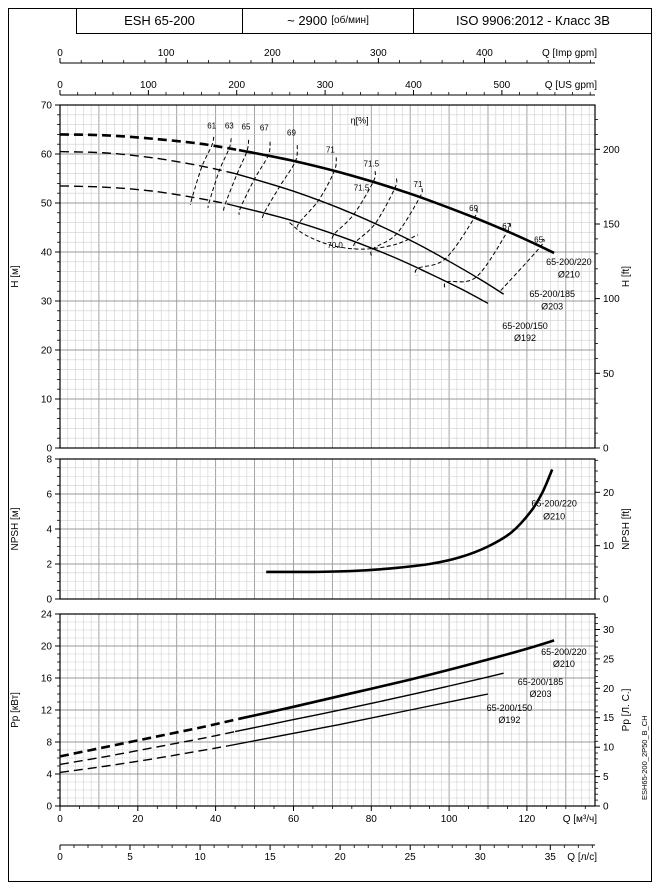 The image size is (660, 890). What do you see at coordinates (644, 757) in the screenshot?
I see `drawing-code: ESH65-200_2P50_B_CH` at bounding box center [644, 757].